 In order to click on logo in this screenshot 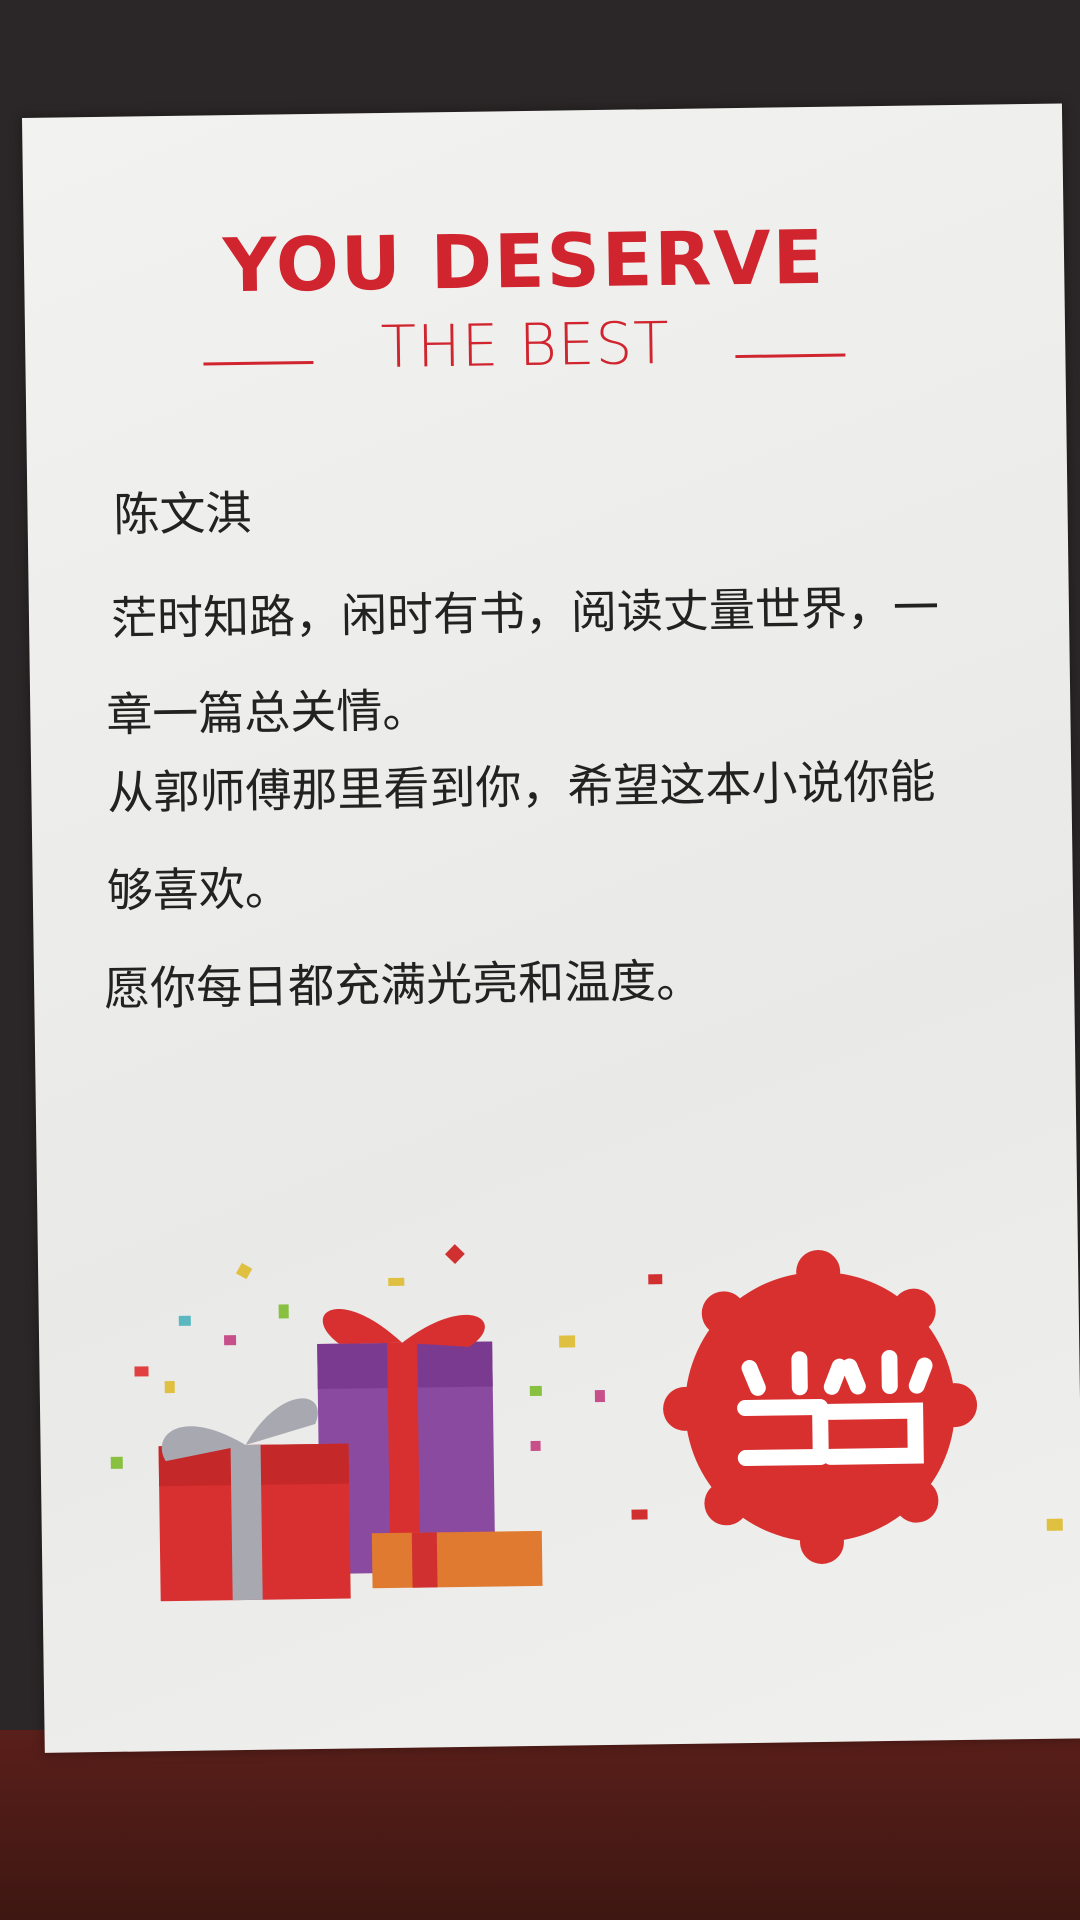, I will do `click(820, 1406)`.